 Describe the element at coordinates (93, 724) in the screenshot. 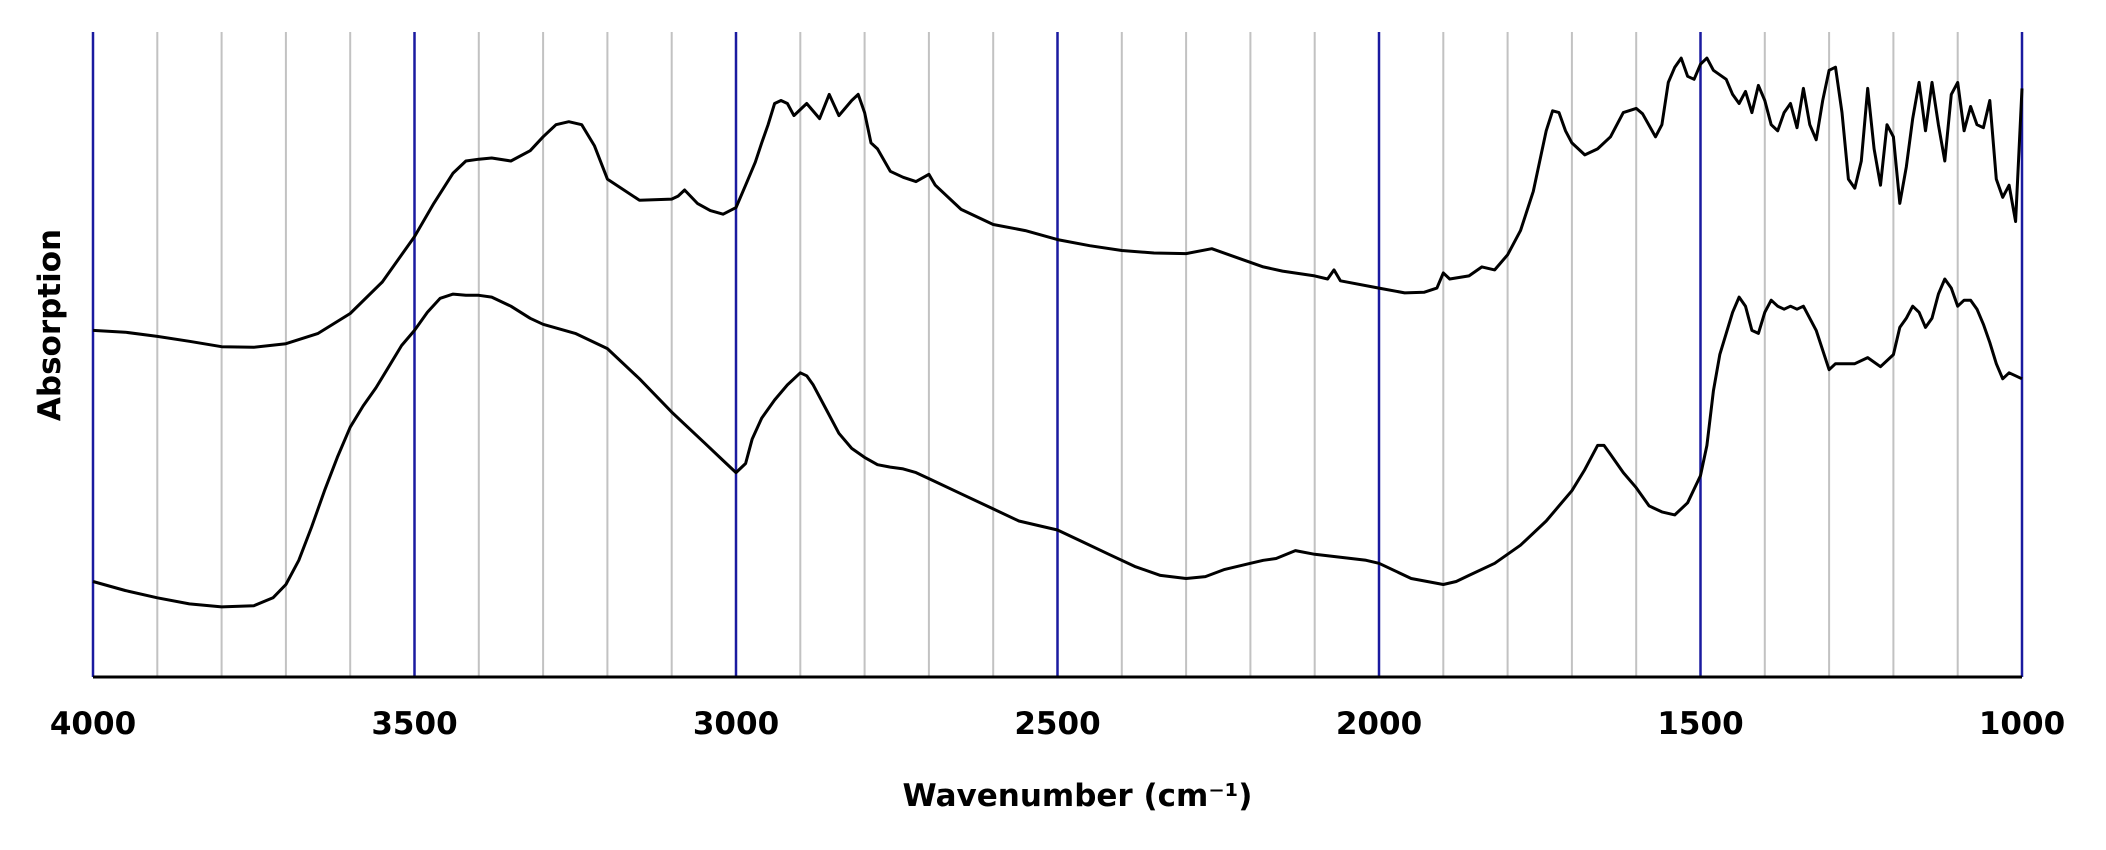

I see `x-tick-label: 4000` at that location.